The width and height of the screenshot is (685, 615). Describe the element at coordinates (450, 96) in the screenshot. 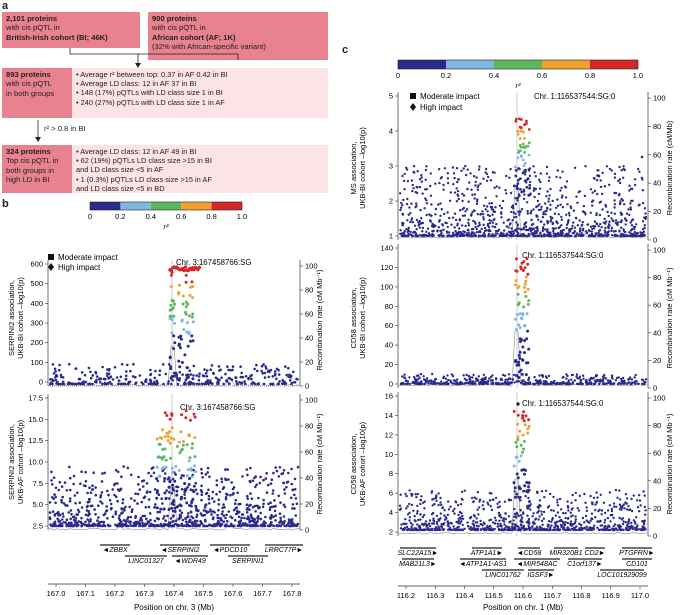

I see `c-legend-moderate: Moderate impact` at that location.